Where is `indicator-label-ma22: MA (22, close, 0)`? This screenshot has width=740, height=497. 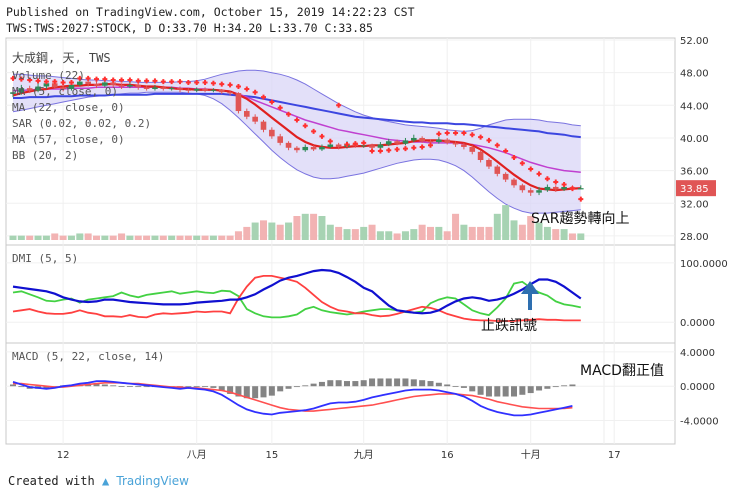
indicator-label-ma22: MA (22, close, 0) is located at coordinates (68, 107).